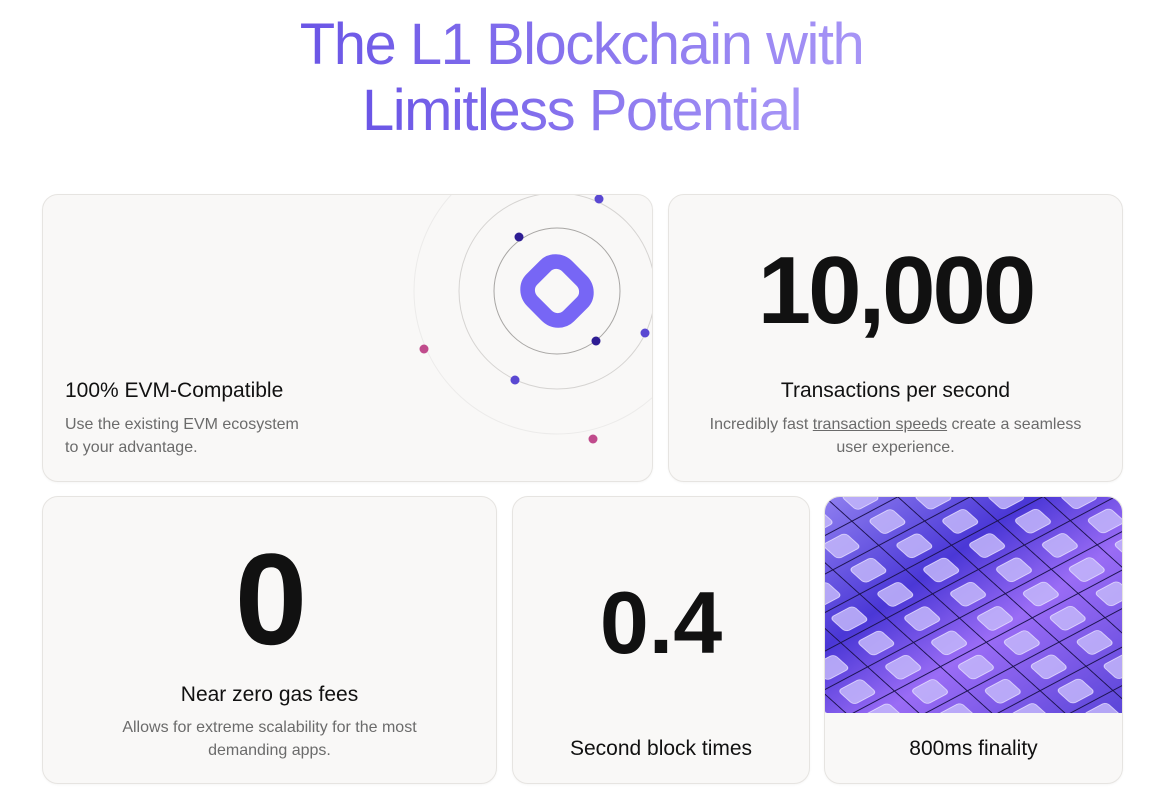  I want to click on card-description: Use the existing EVM ecosystem, so click(182, 424).